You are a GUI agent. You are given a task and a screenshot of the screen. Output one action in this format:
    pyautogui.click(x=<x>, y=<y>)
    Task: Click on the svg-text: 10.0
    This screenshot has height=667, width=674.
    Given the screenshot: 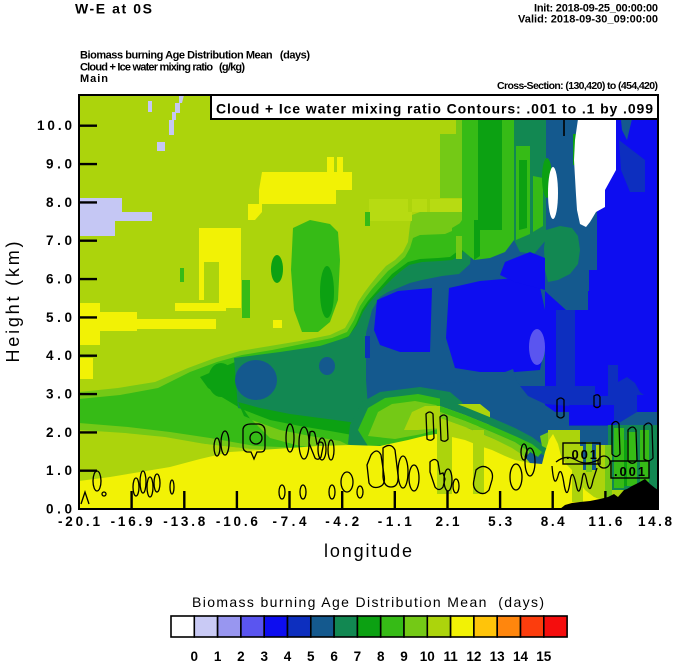 What is the action you would take?
    pyautogui.click(x=54, y=125)
    